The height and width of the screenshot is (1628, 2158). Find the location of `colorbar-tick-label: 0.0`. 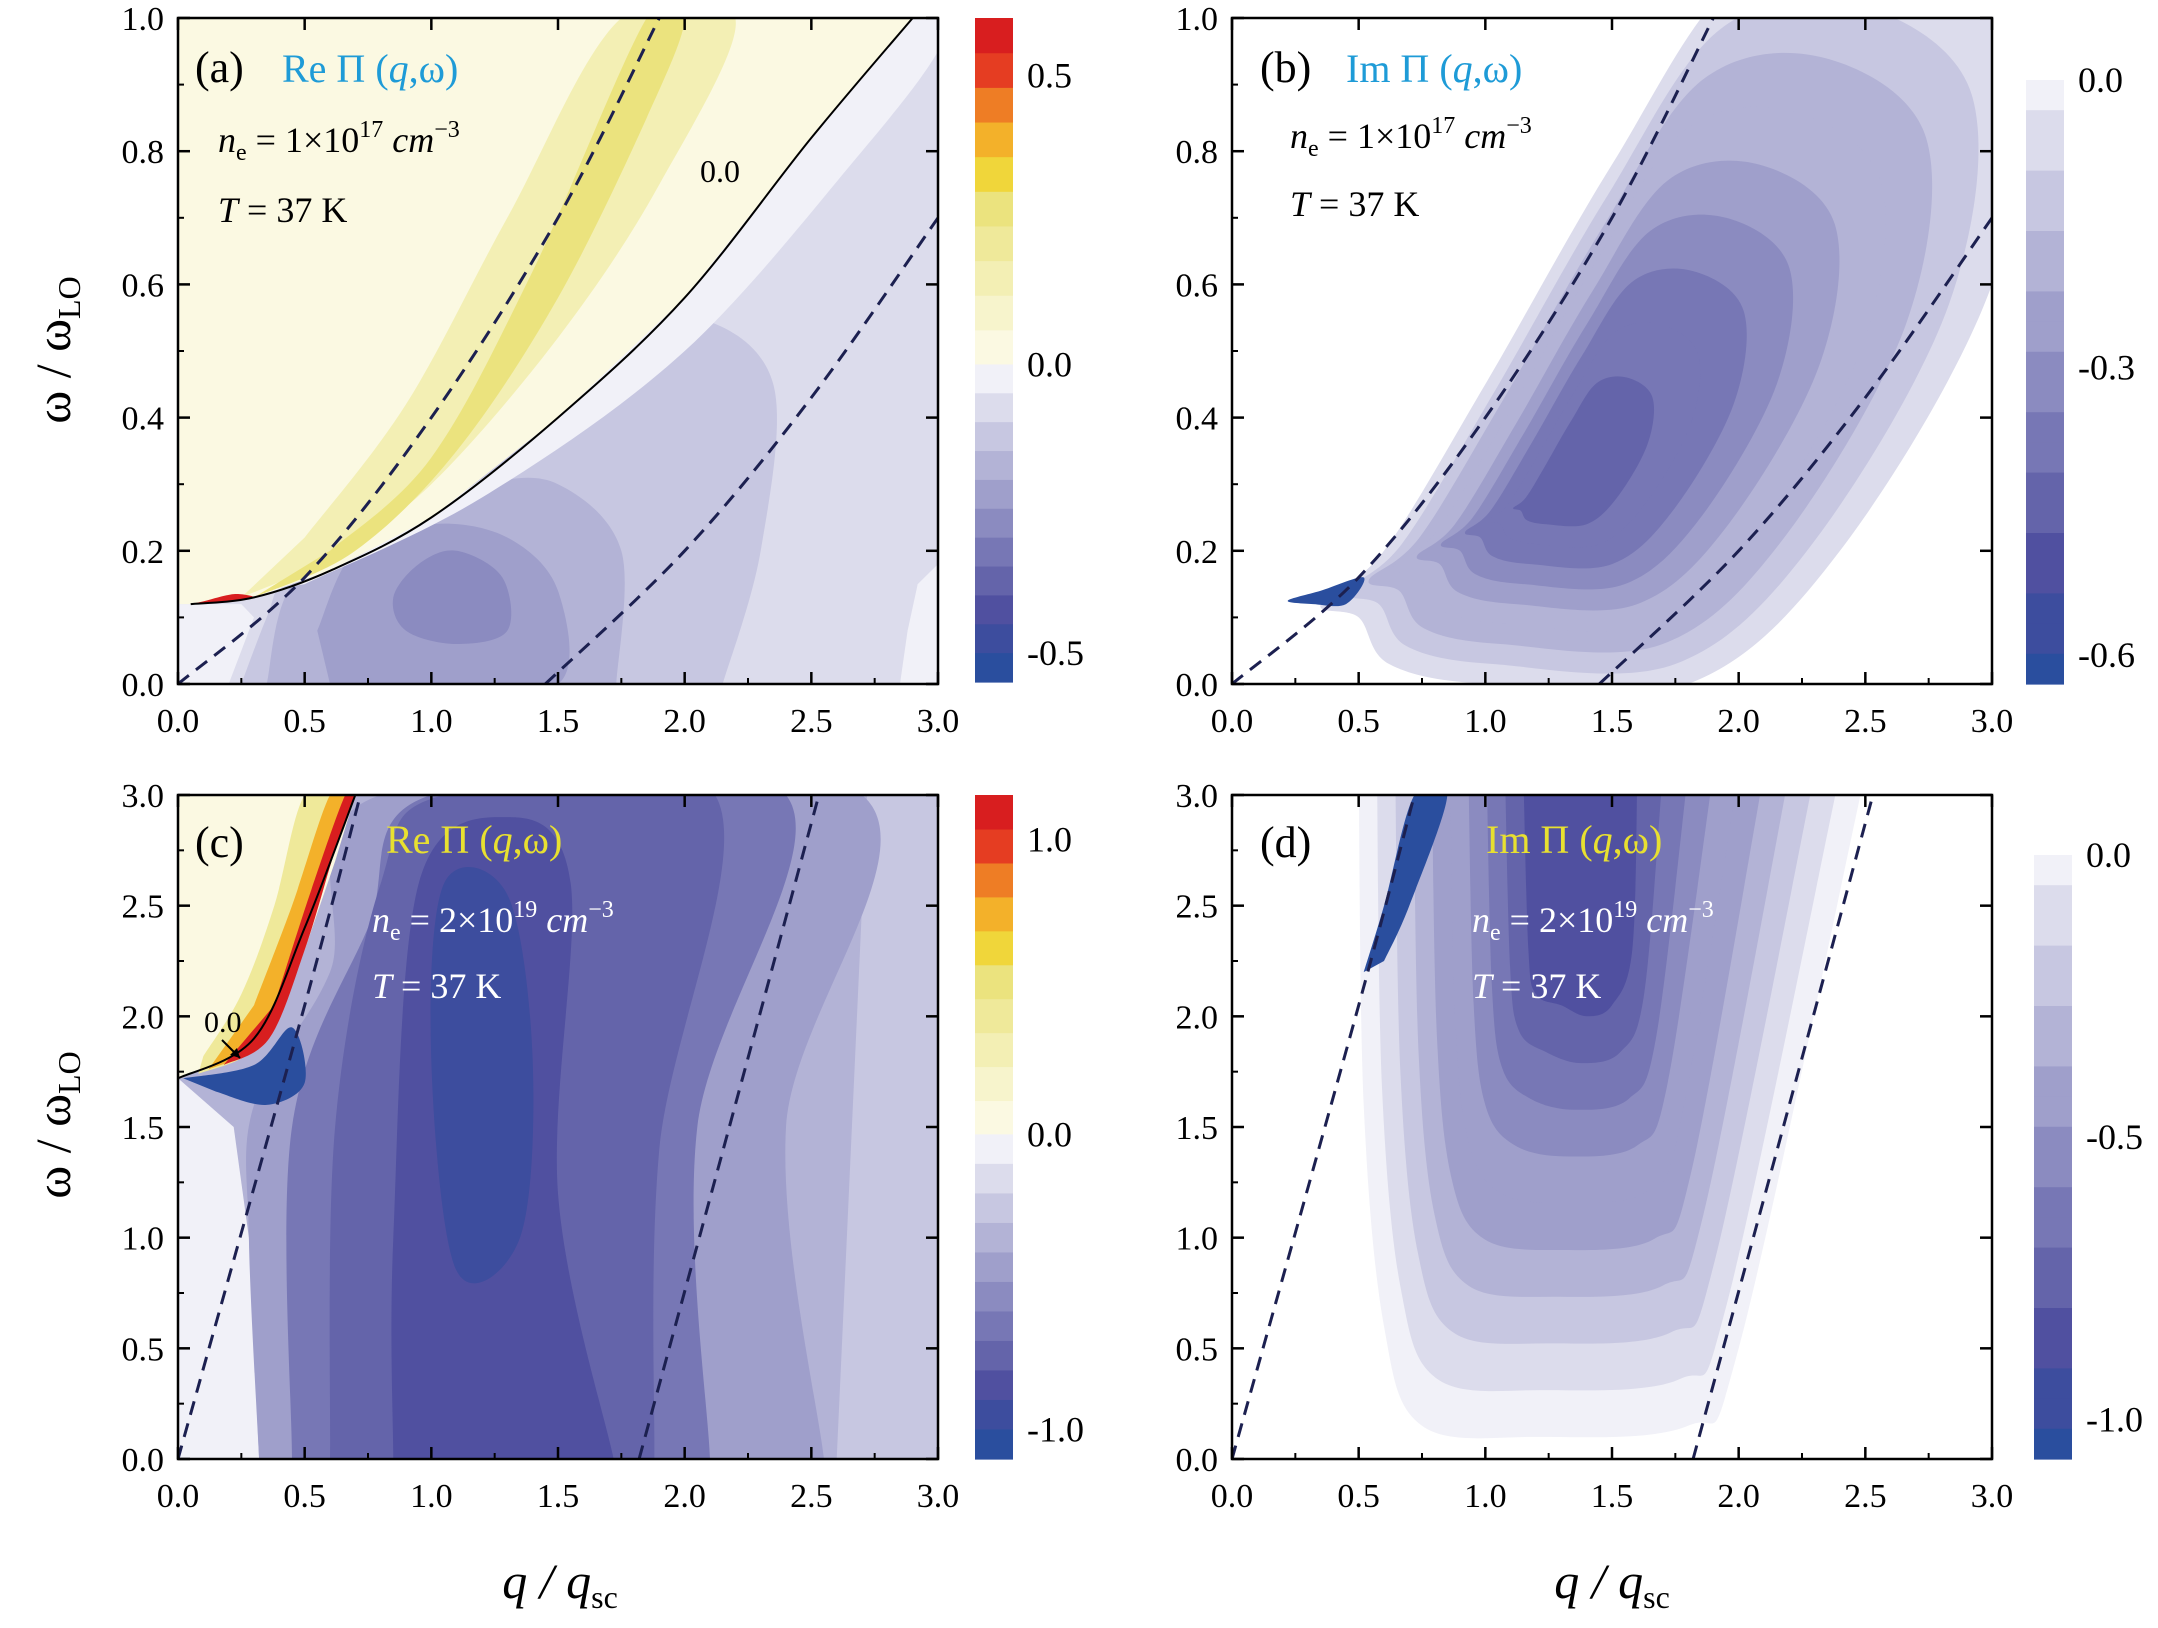

colorbar-tick-label: 0.0 is located at coordinates (1049, 1134).